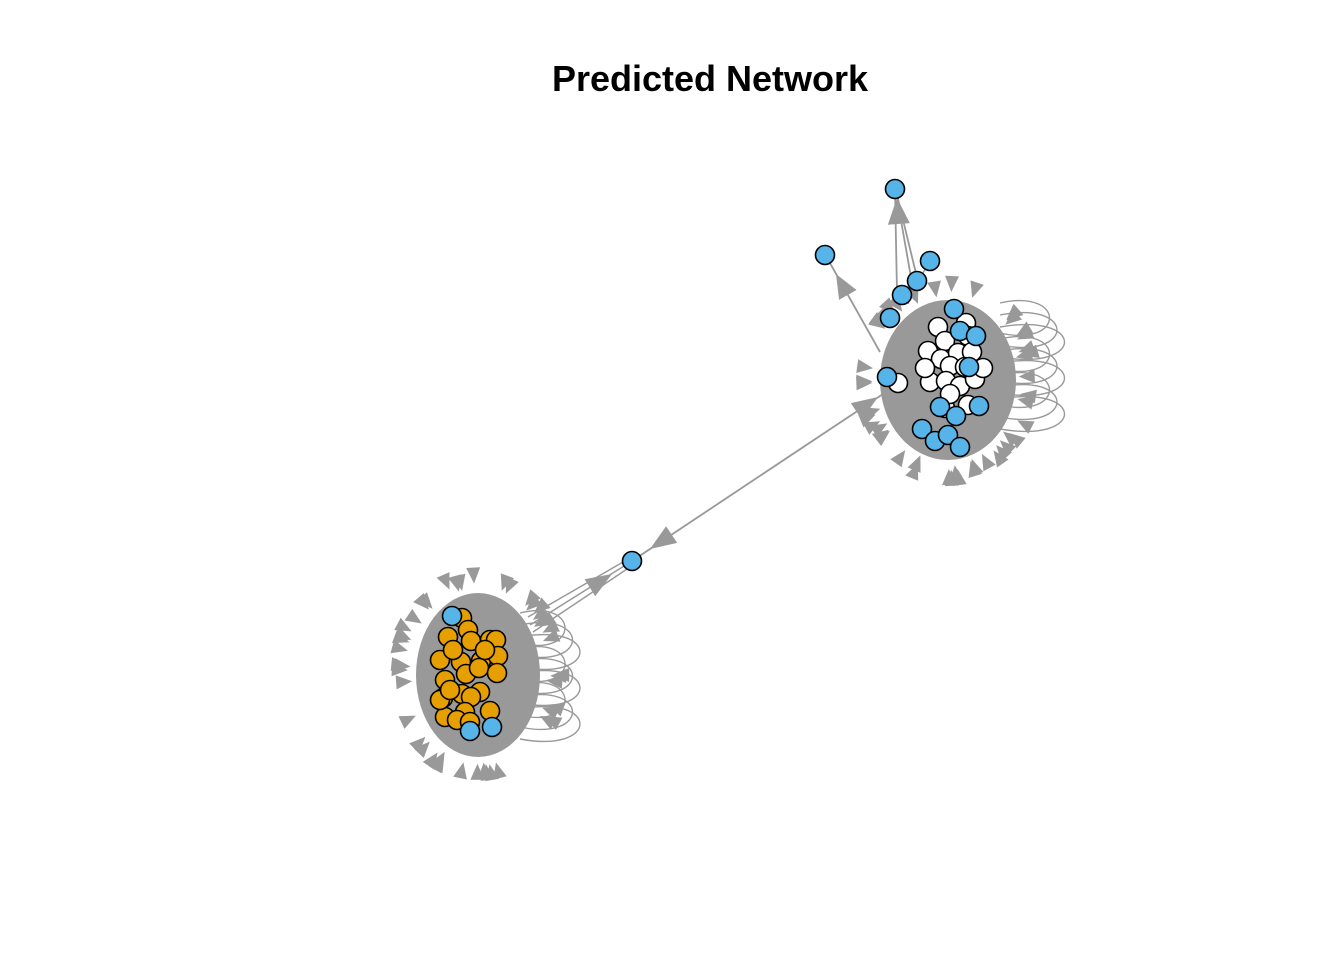 Image resolution: width=1344 pixels, height=960 pixels. Describe the element at coordinates (664, 537) in the screenshot. I see `arrowhead-to-bridge-from-right` at that location.